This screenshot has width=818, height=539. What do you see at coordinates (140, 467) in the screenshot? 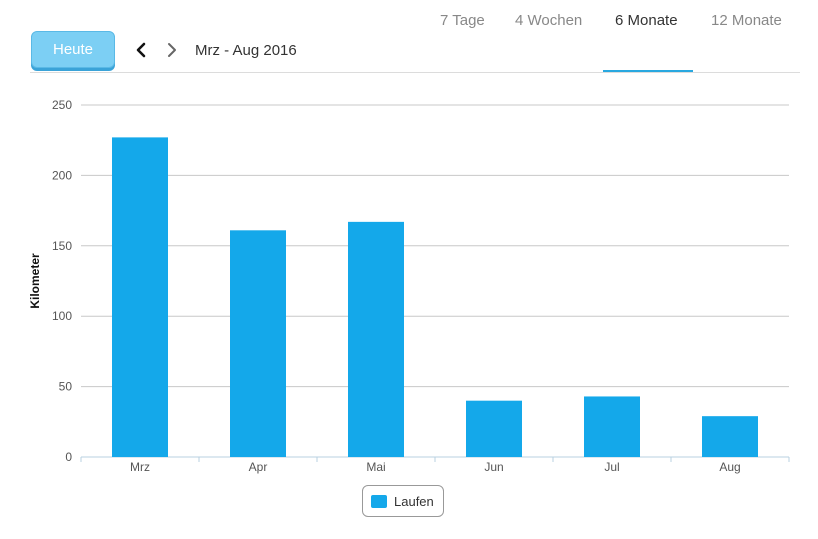
I see `x-tick-label: Mrz` at bounding box center [140, 467].